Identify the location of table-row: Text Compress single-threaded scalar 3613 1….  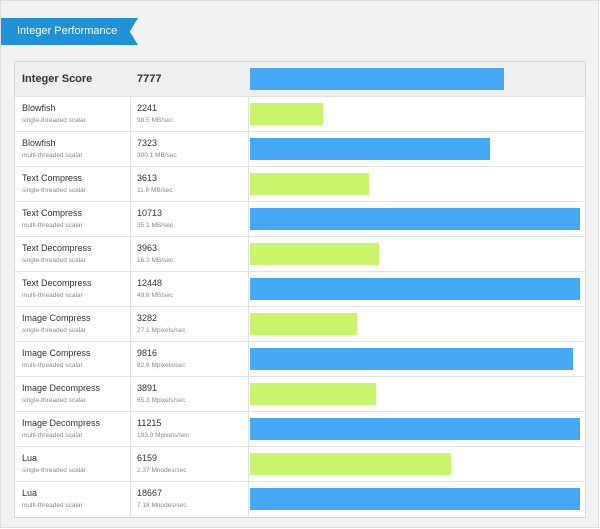
(300, 184).